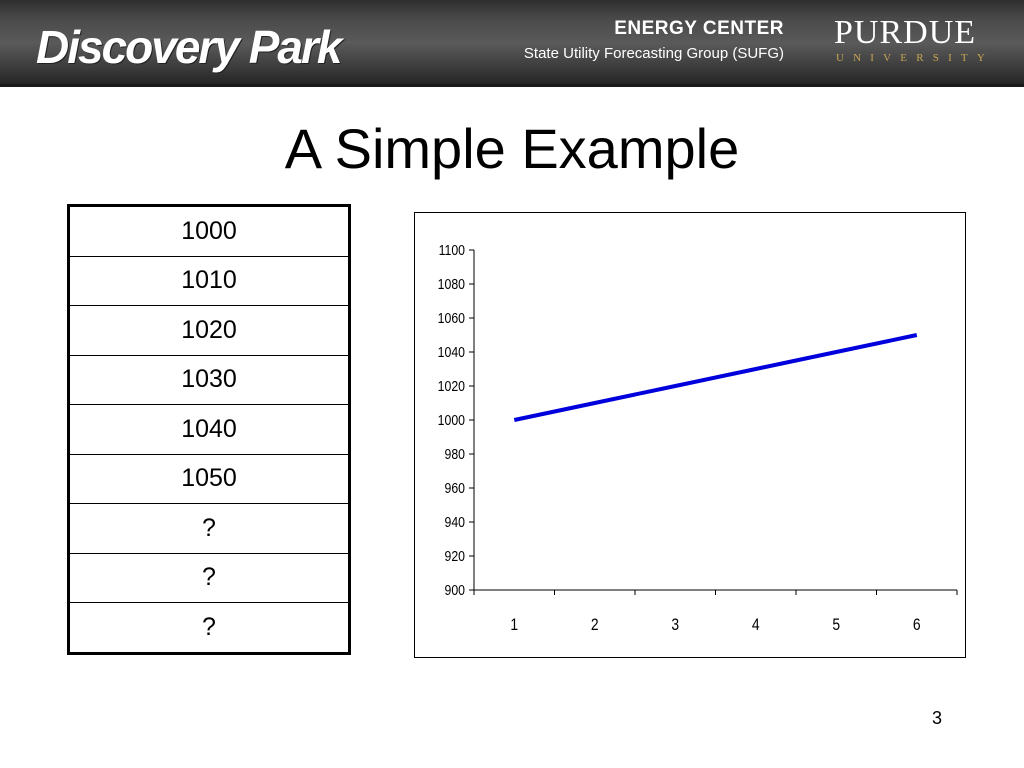 This screenshot has width=1024, height=768. I want to click on energy-center-title: ENERGY CENTER, so click(699, 28).